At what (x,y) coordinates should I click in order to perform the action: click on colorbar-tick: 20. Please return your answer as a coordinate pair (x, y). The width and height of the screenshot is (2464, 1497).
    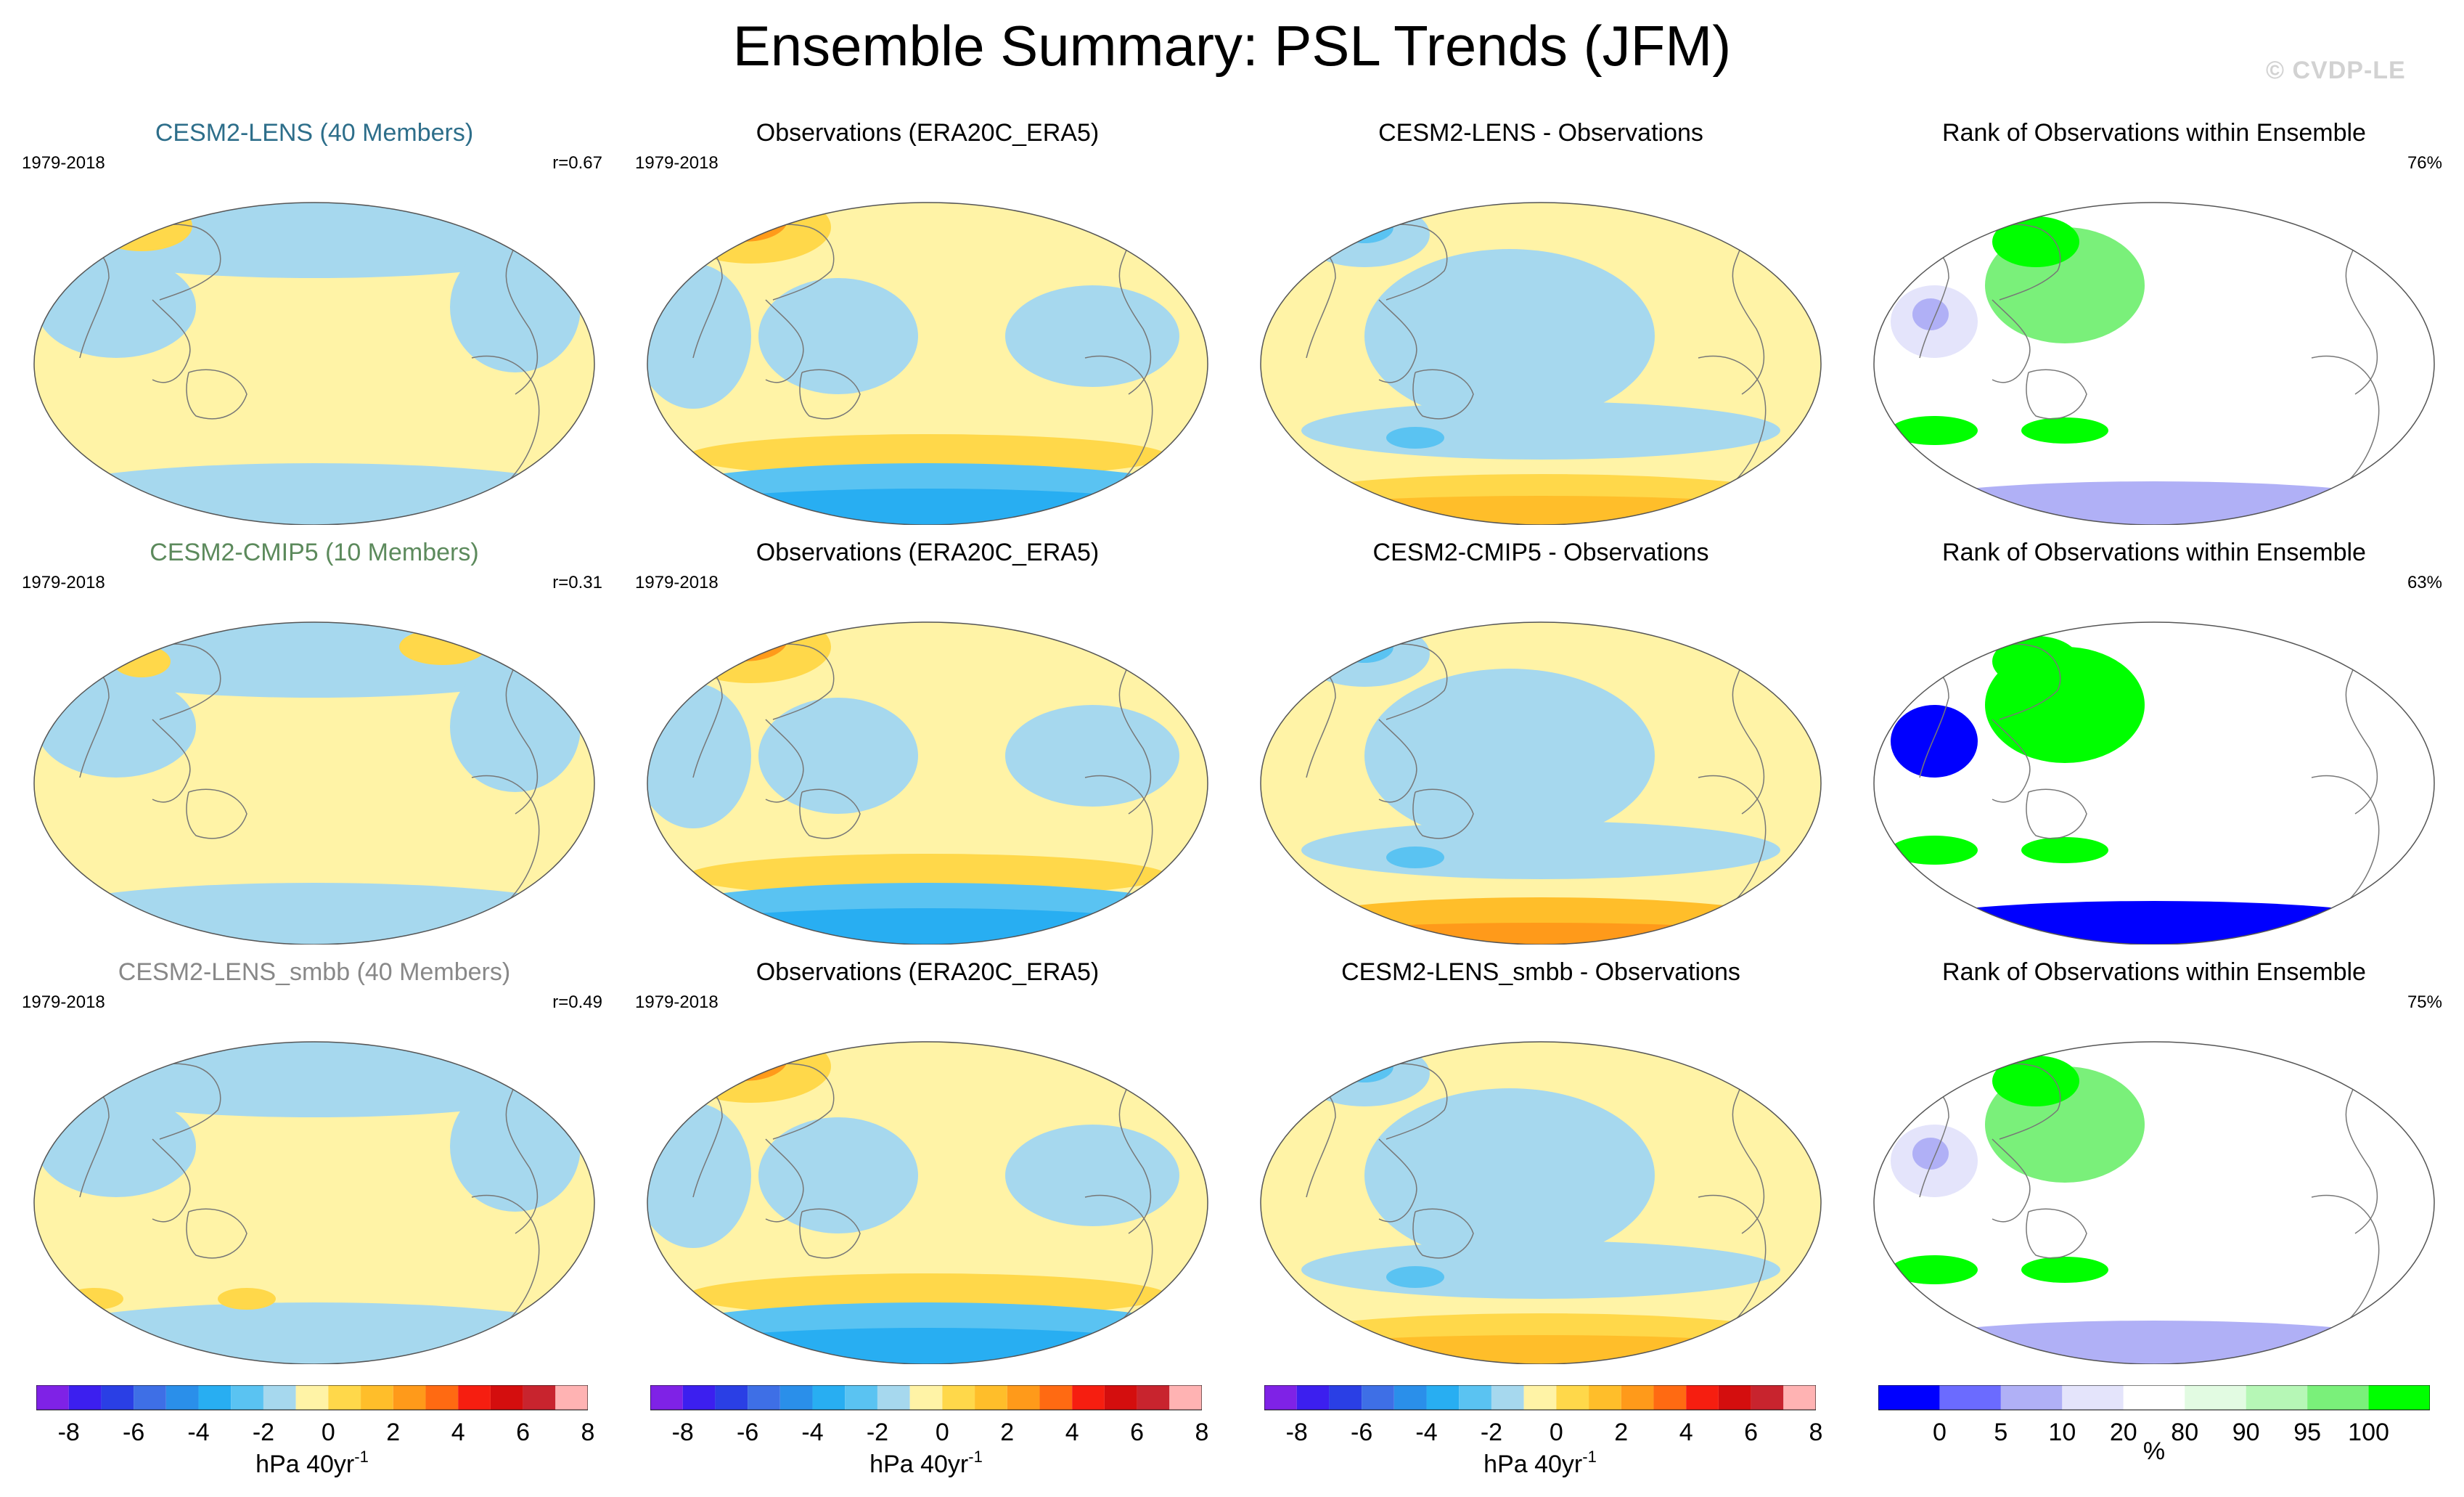
    Looking at the image, I should click on (2123, 1432).